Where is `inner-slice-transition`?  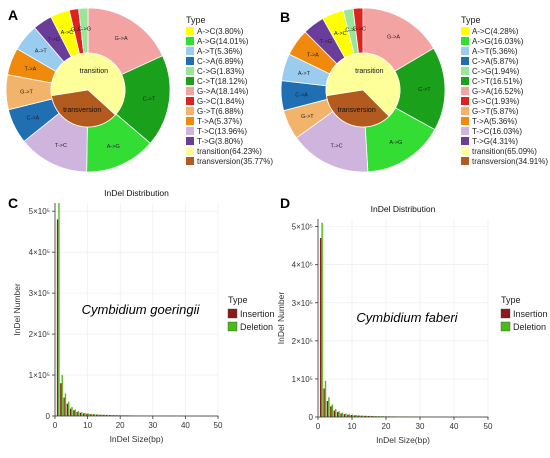
inner-slice-transition is located at coordinates (88, 84).